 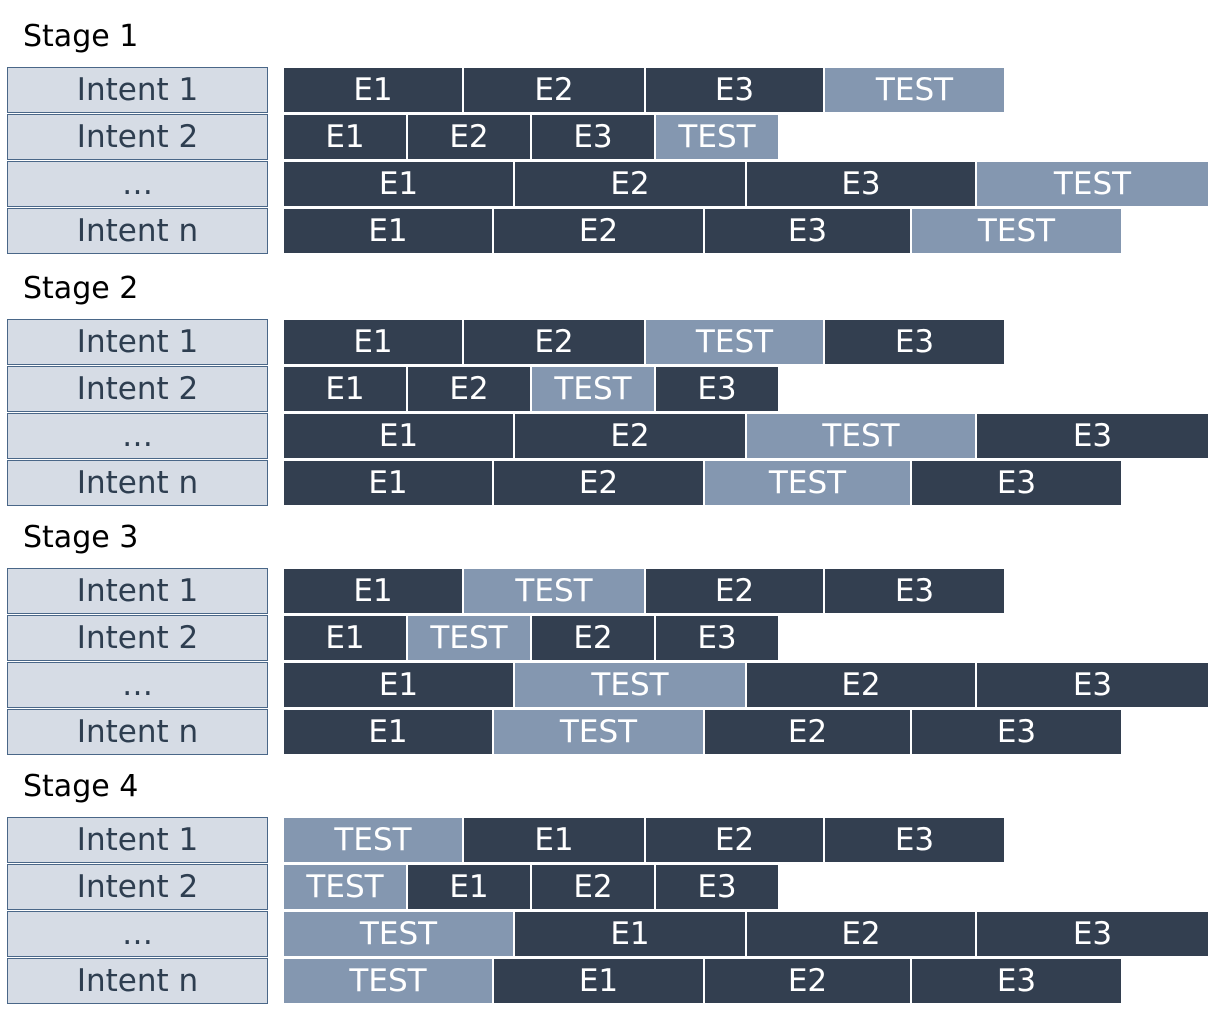 I want to click on stage-title: Stage 3, so click(x=81, y=537).